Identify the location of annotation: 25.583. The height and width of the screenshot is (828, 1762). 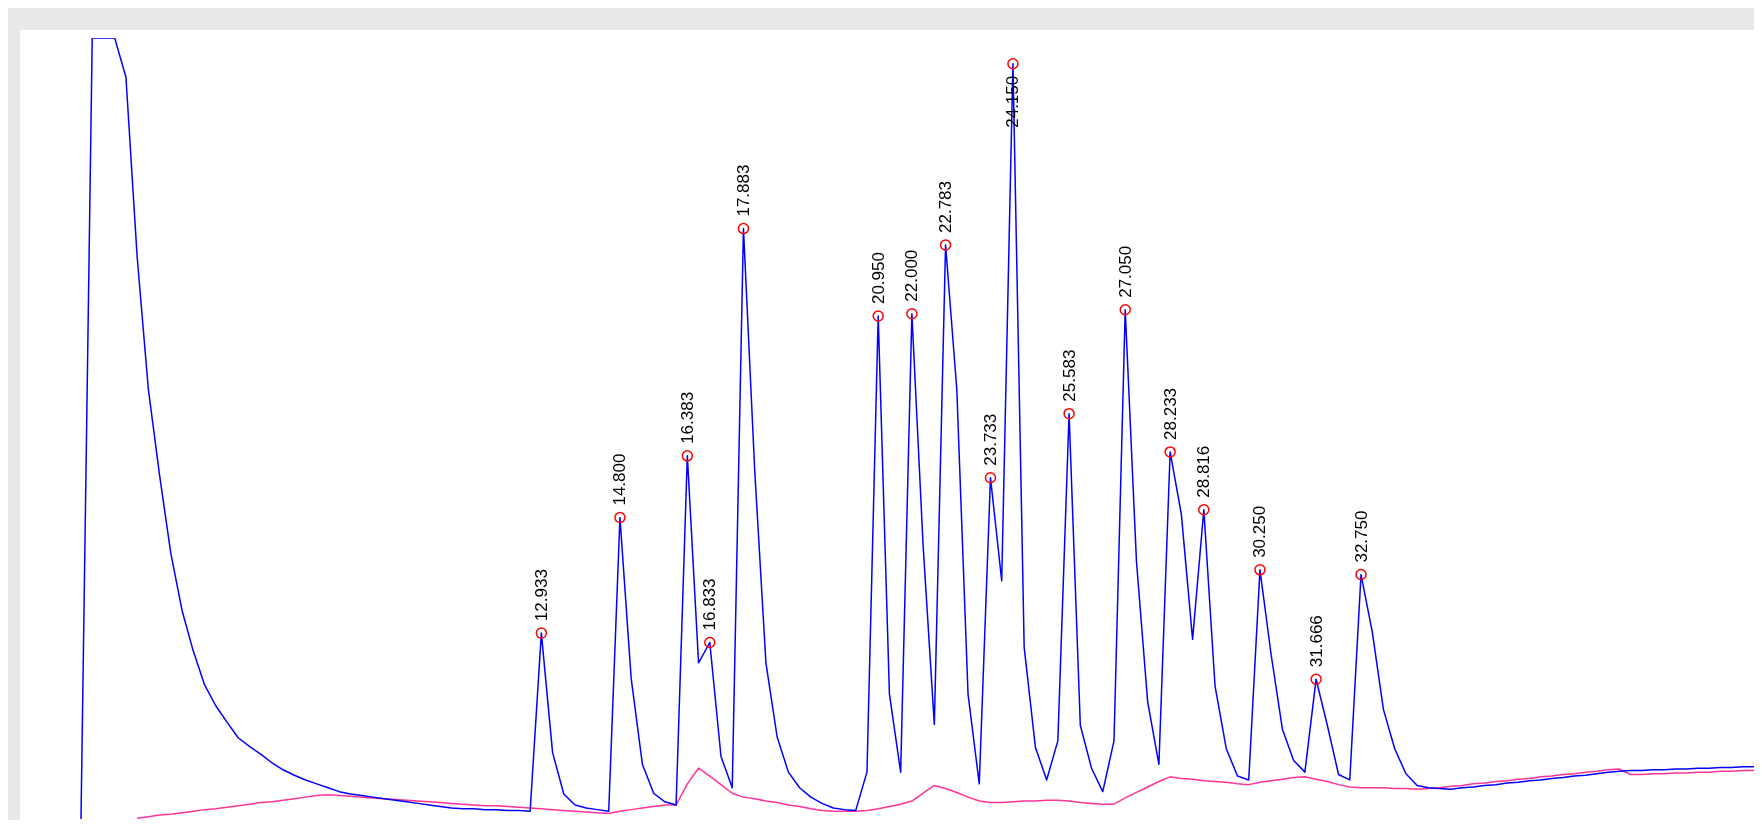
(1069, 375).